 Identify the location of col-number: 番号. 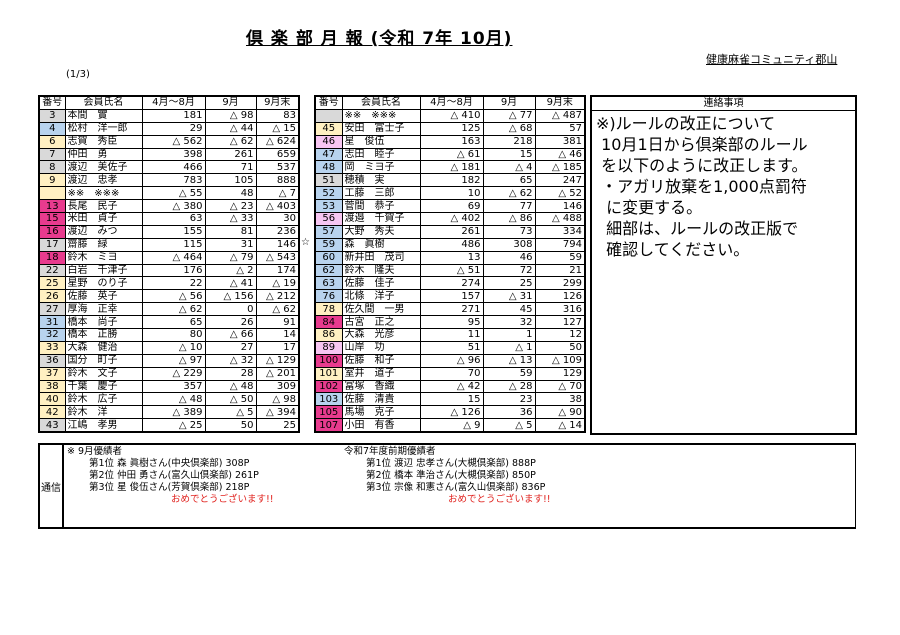
(52, 102).